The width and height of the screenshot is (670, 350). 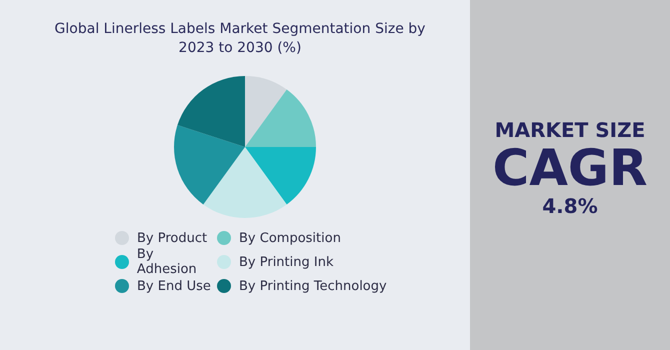 What do you see at coordinates (172, 238) in the screenshot?
I see `legend-label: By Product` at bounding box center [172, 238].